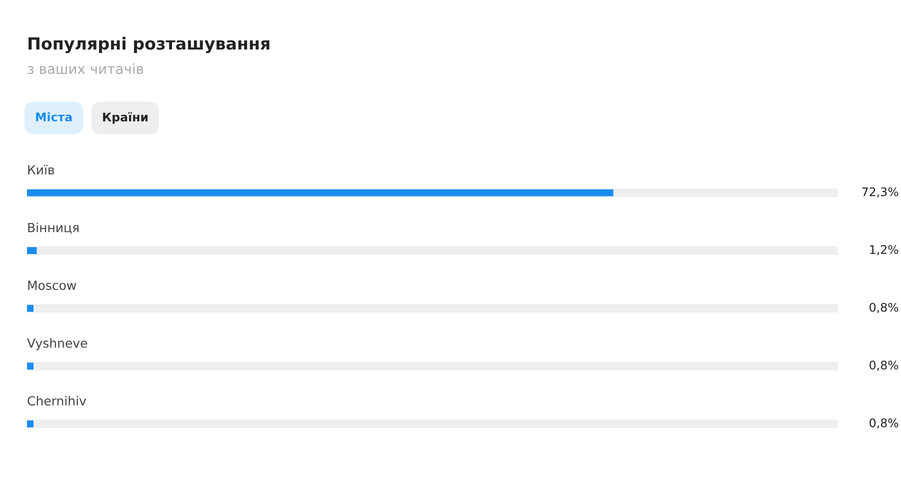 The height and width of the screenshot is (497, 901). Describe the element at coordinates (149, 45) in the screenshot. I see `chart-title: Популярні розташування` at that location.